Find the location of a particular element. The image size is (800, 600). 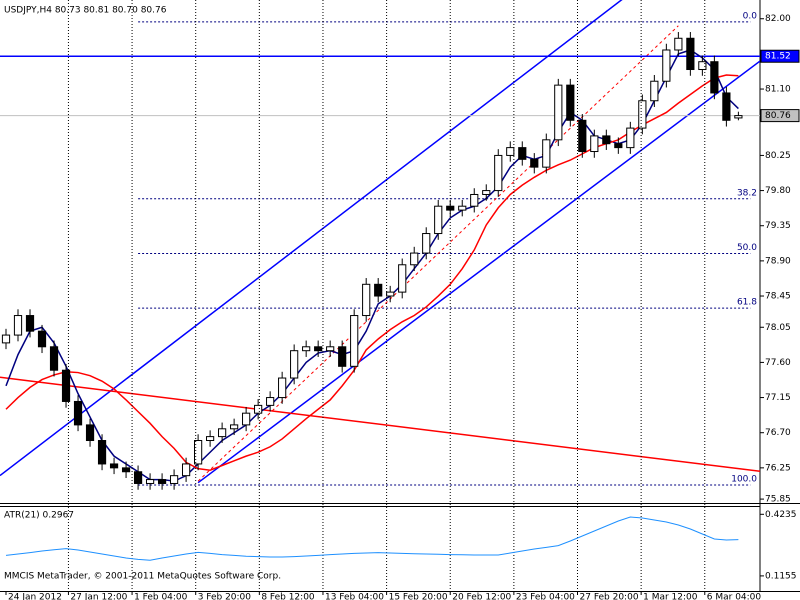

x-tick-label: 13 Feb 04:00 is located at coordinates (354, 596).